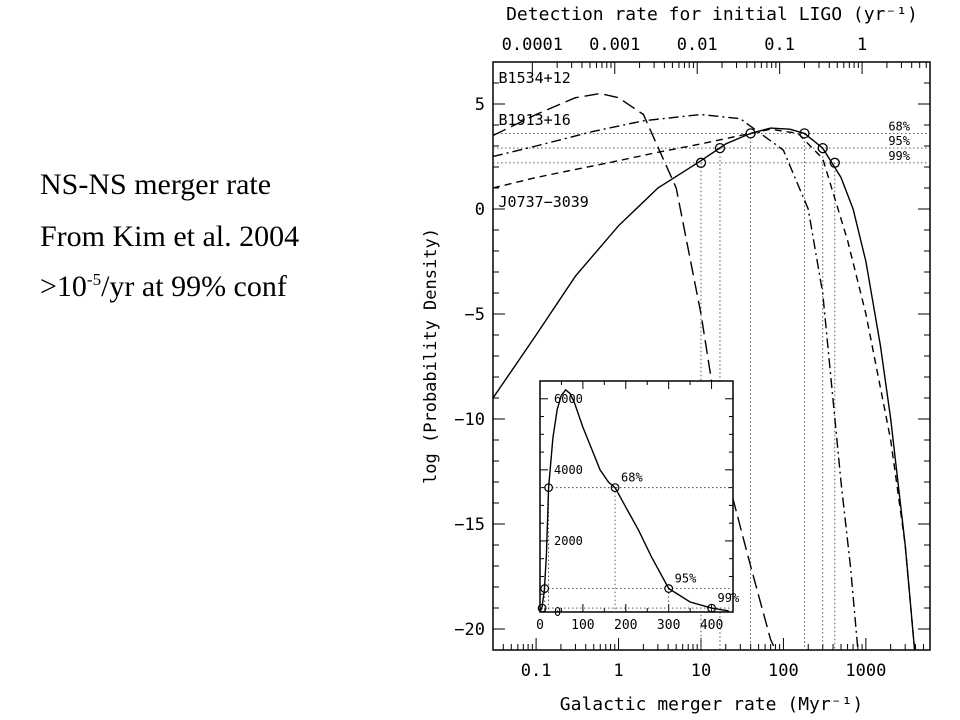 The image size is (960, 720). I want to click on inset-y-tick-label: 2000, so click(568, 541).